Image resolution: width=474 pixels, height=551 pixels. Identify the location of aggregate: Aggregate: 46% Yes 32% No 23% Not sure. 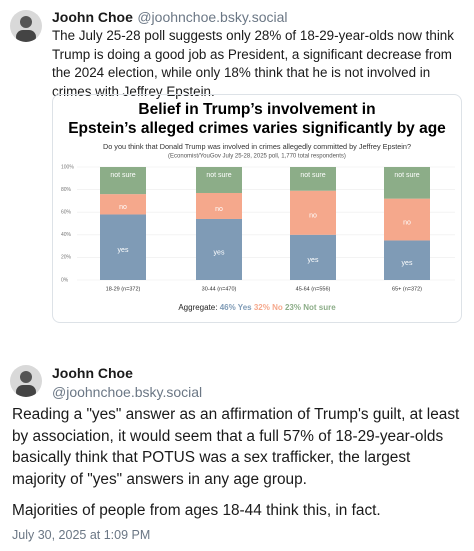
(257, 307).